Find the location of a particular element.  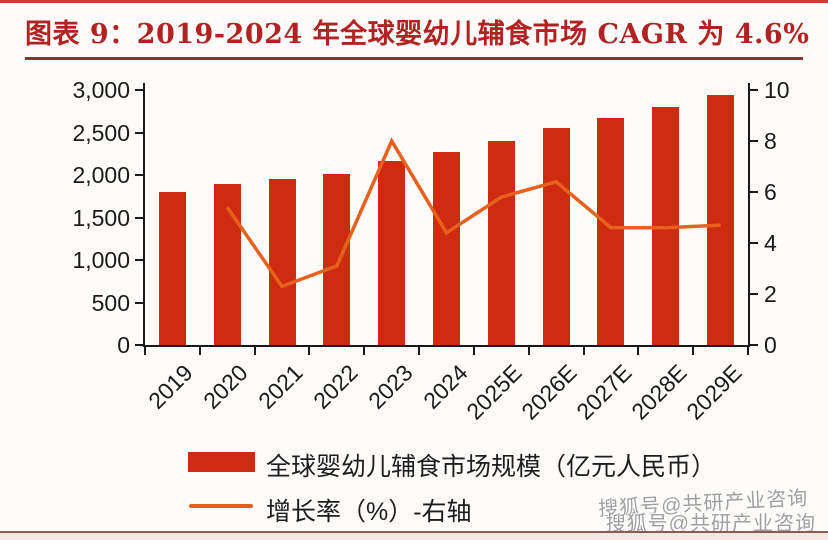

y-axis-right-label: 10 is located at coordinates (777, 90).